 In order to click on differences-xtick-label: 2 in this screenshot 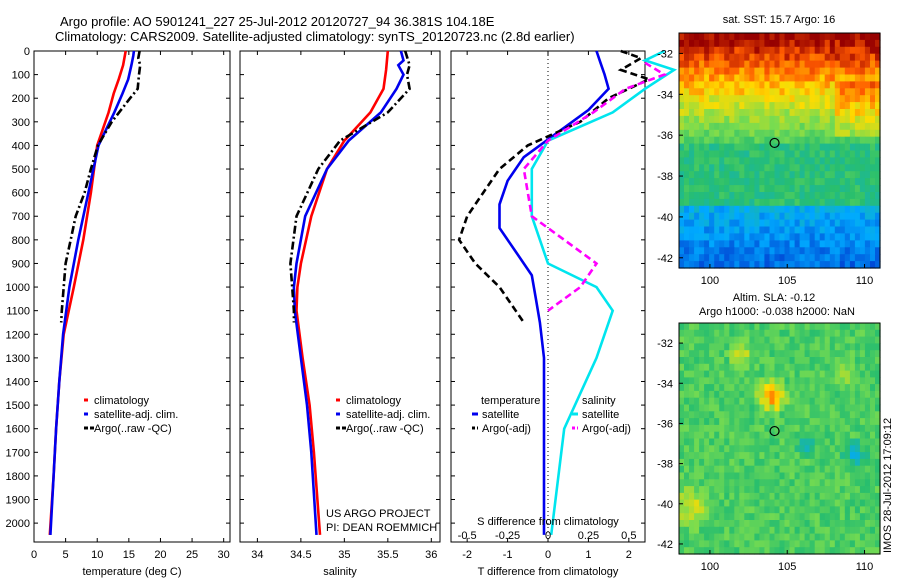, I will do `click(629, 555)`.